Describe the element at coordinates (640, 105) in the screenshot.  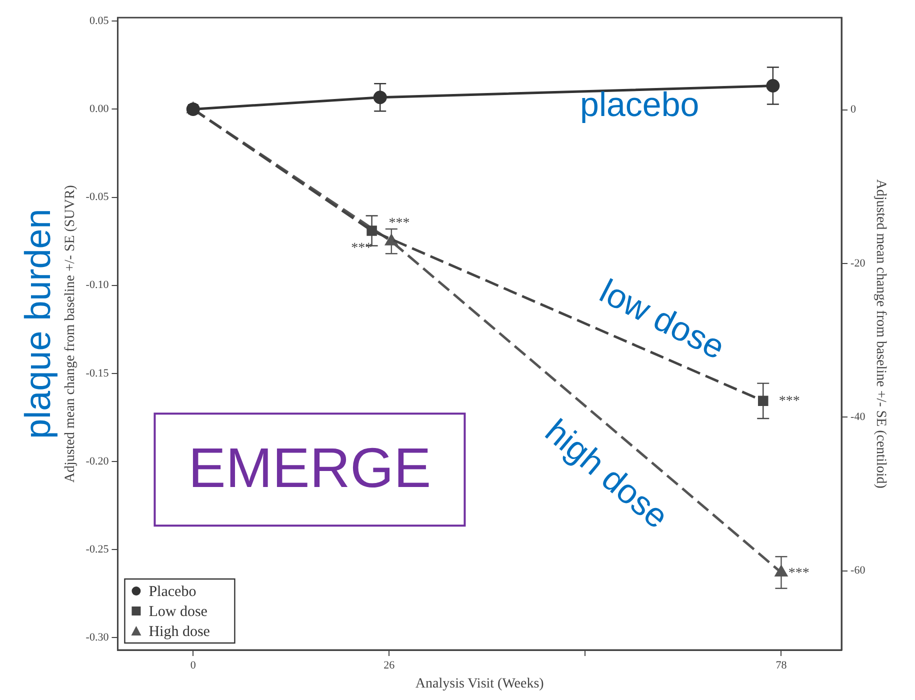
I see `annotation: placebo` at that location.